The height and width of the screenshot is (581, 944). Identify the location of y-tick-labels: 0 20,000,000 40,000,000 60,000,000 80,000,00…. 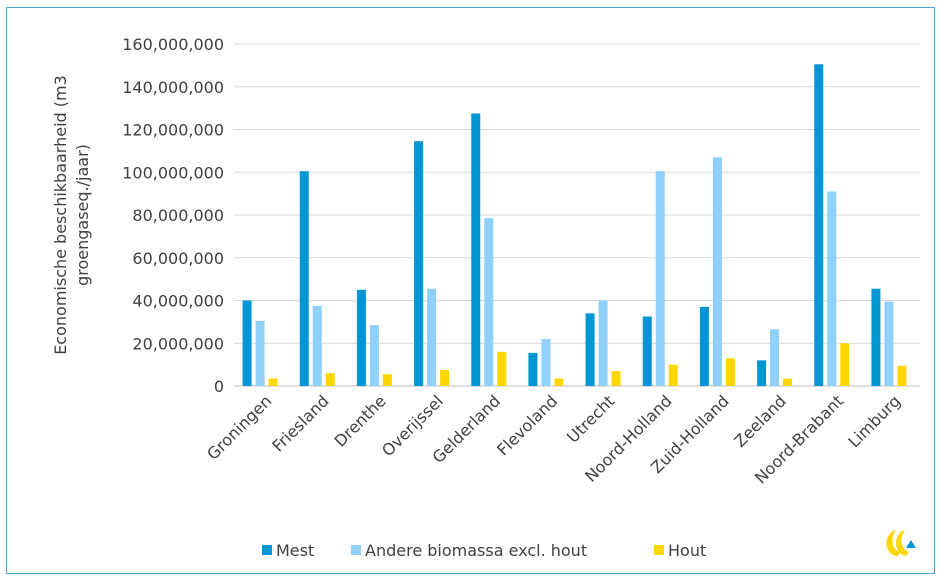
(173, 215).